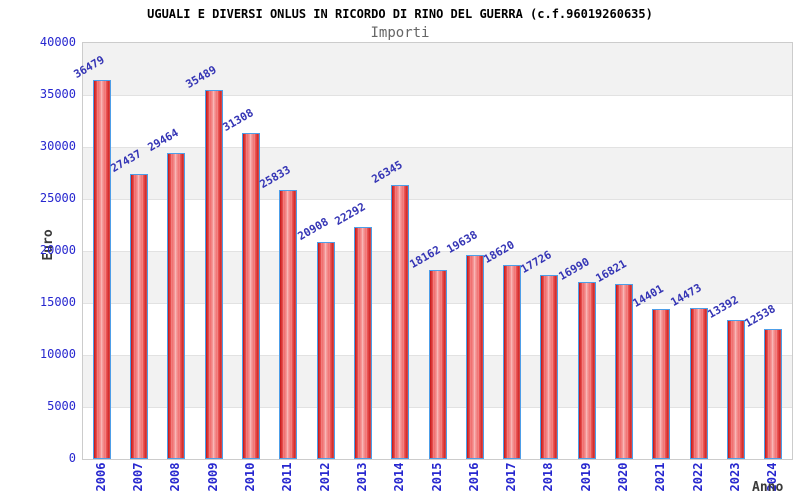  What do you see at coordinates (57, 198) in the screenshot?
I see `y-tick-label: 25000` at bounding box center [57, 198].